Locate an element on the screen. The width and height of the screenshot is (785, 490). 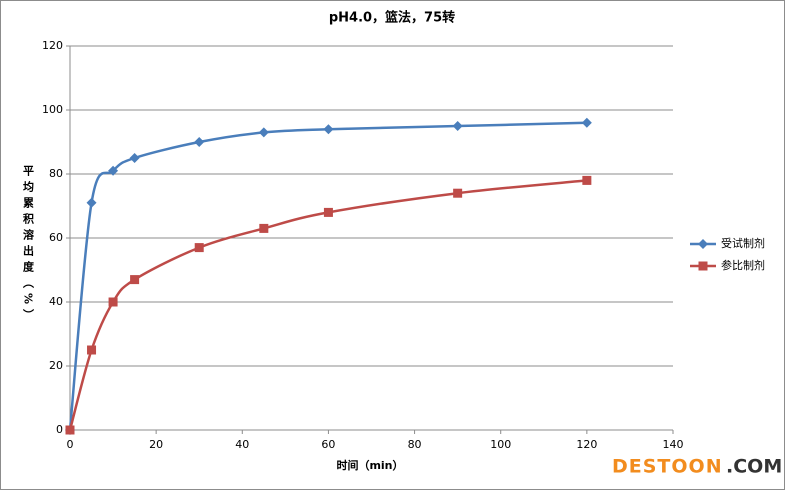
y-tick-label: 60 is located at coordinates (56, 237).